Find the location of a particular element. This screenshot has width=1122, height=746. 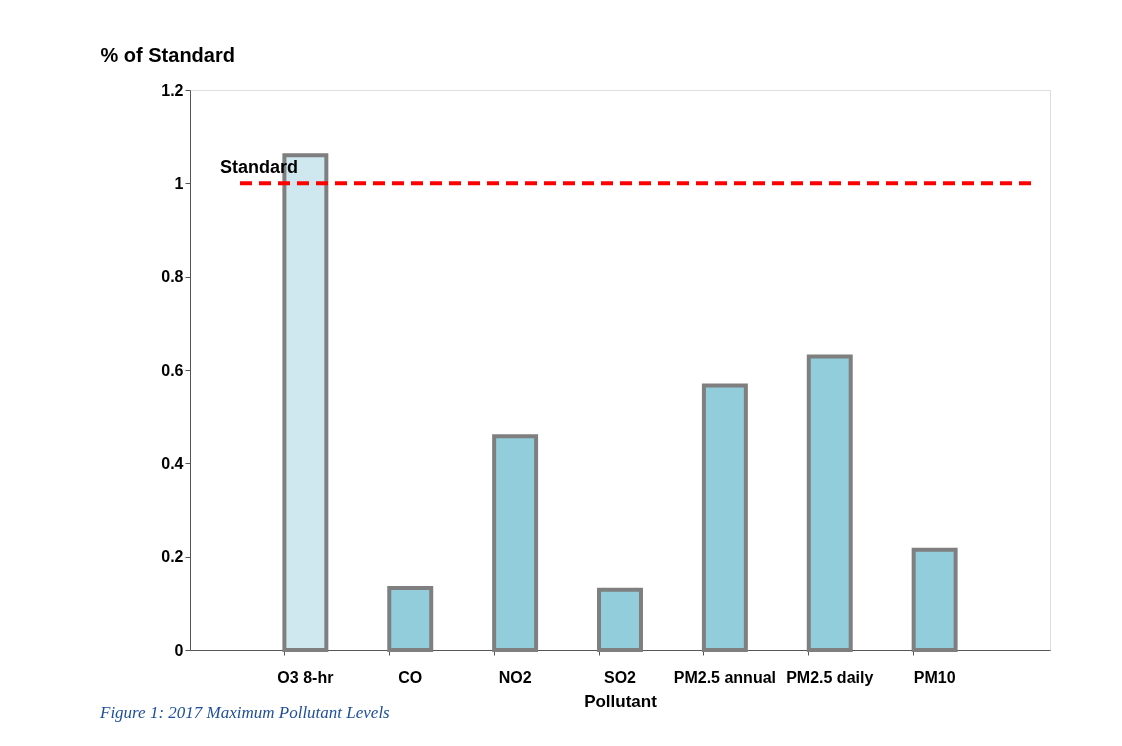

y-tick-label: 0.4 is located at coordinates (172, 463).